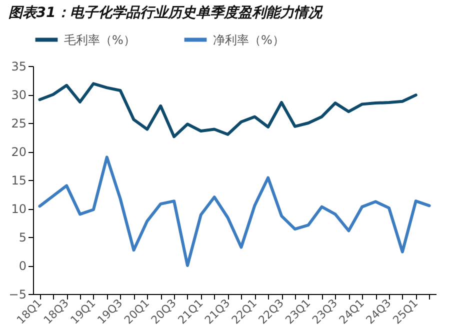 The height and width of the screenshot is (334, 458). Describe the element at coordinates (228, 110) in the screenshot. I see `line-series` at that location.